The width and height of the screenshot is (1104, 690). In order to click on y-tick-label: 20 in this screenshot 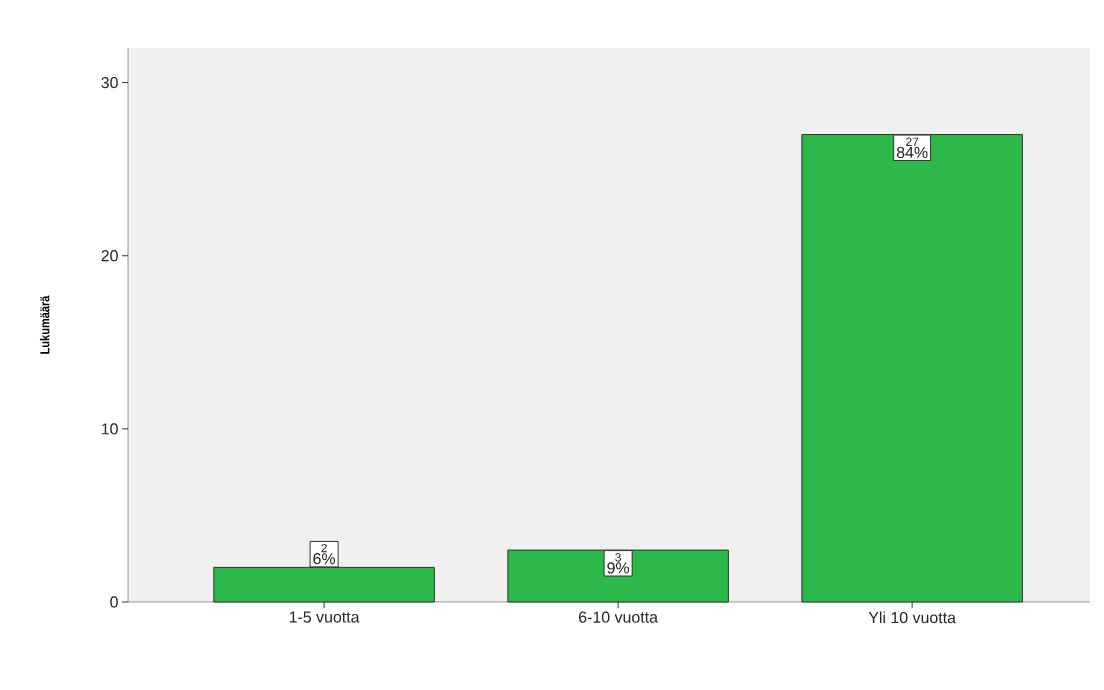, I will do `click(109, 256)`.